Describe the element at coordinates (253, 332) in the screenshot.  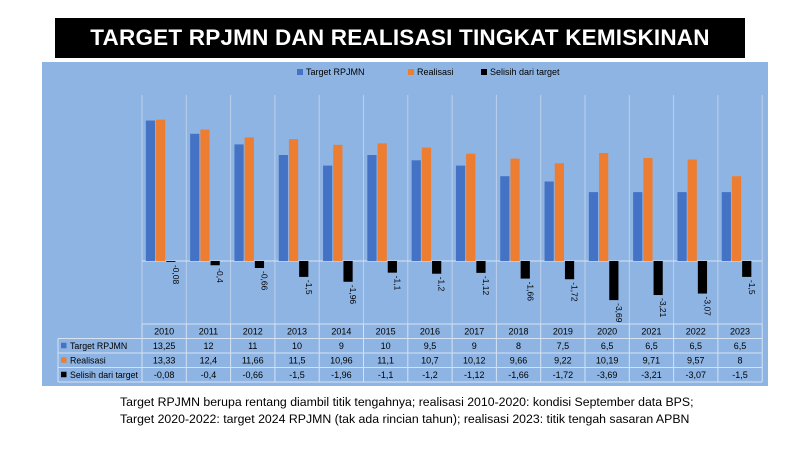
I see `tick-label: 2012` at that location.